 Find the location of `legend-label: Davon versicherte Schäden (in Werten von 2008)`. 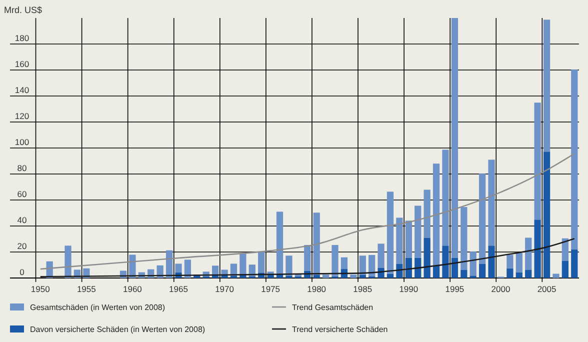

legend-label: Davon versicherte Schäden (in Werten von 2008) is located at coordinates (118, 329).